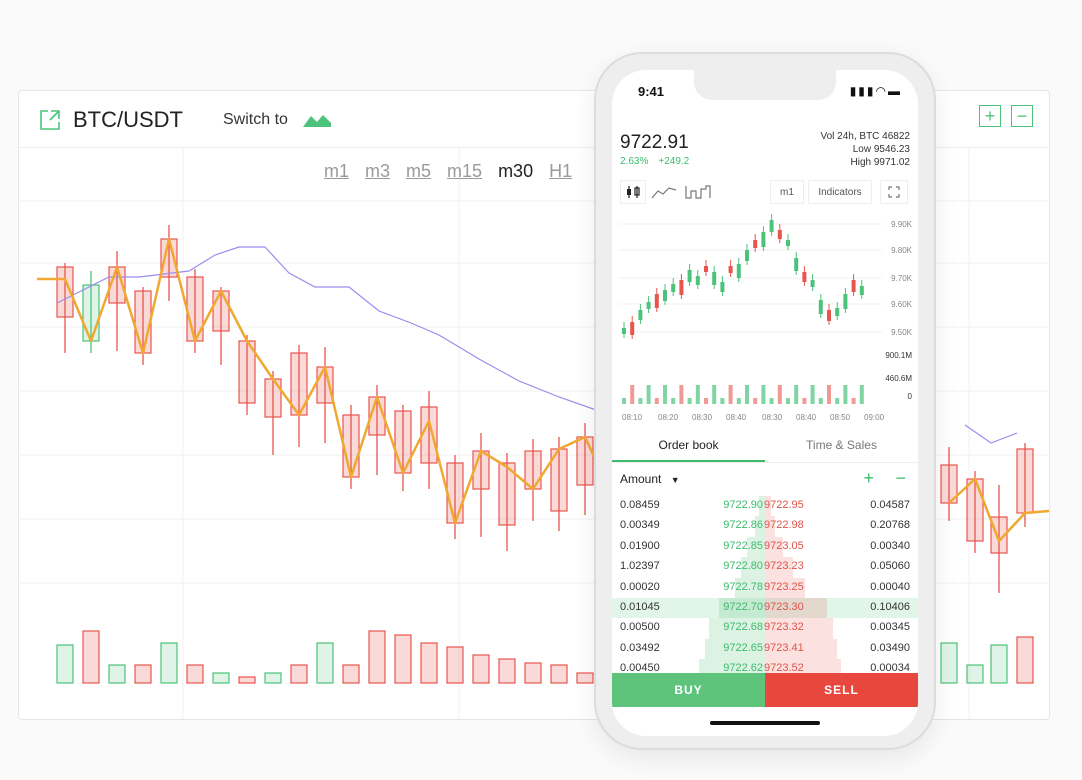 The image size is (1082, 780). Describe the element at coordinates (787, 192) in the screenshot. I see `interval-button: m1` at that location.